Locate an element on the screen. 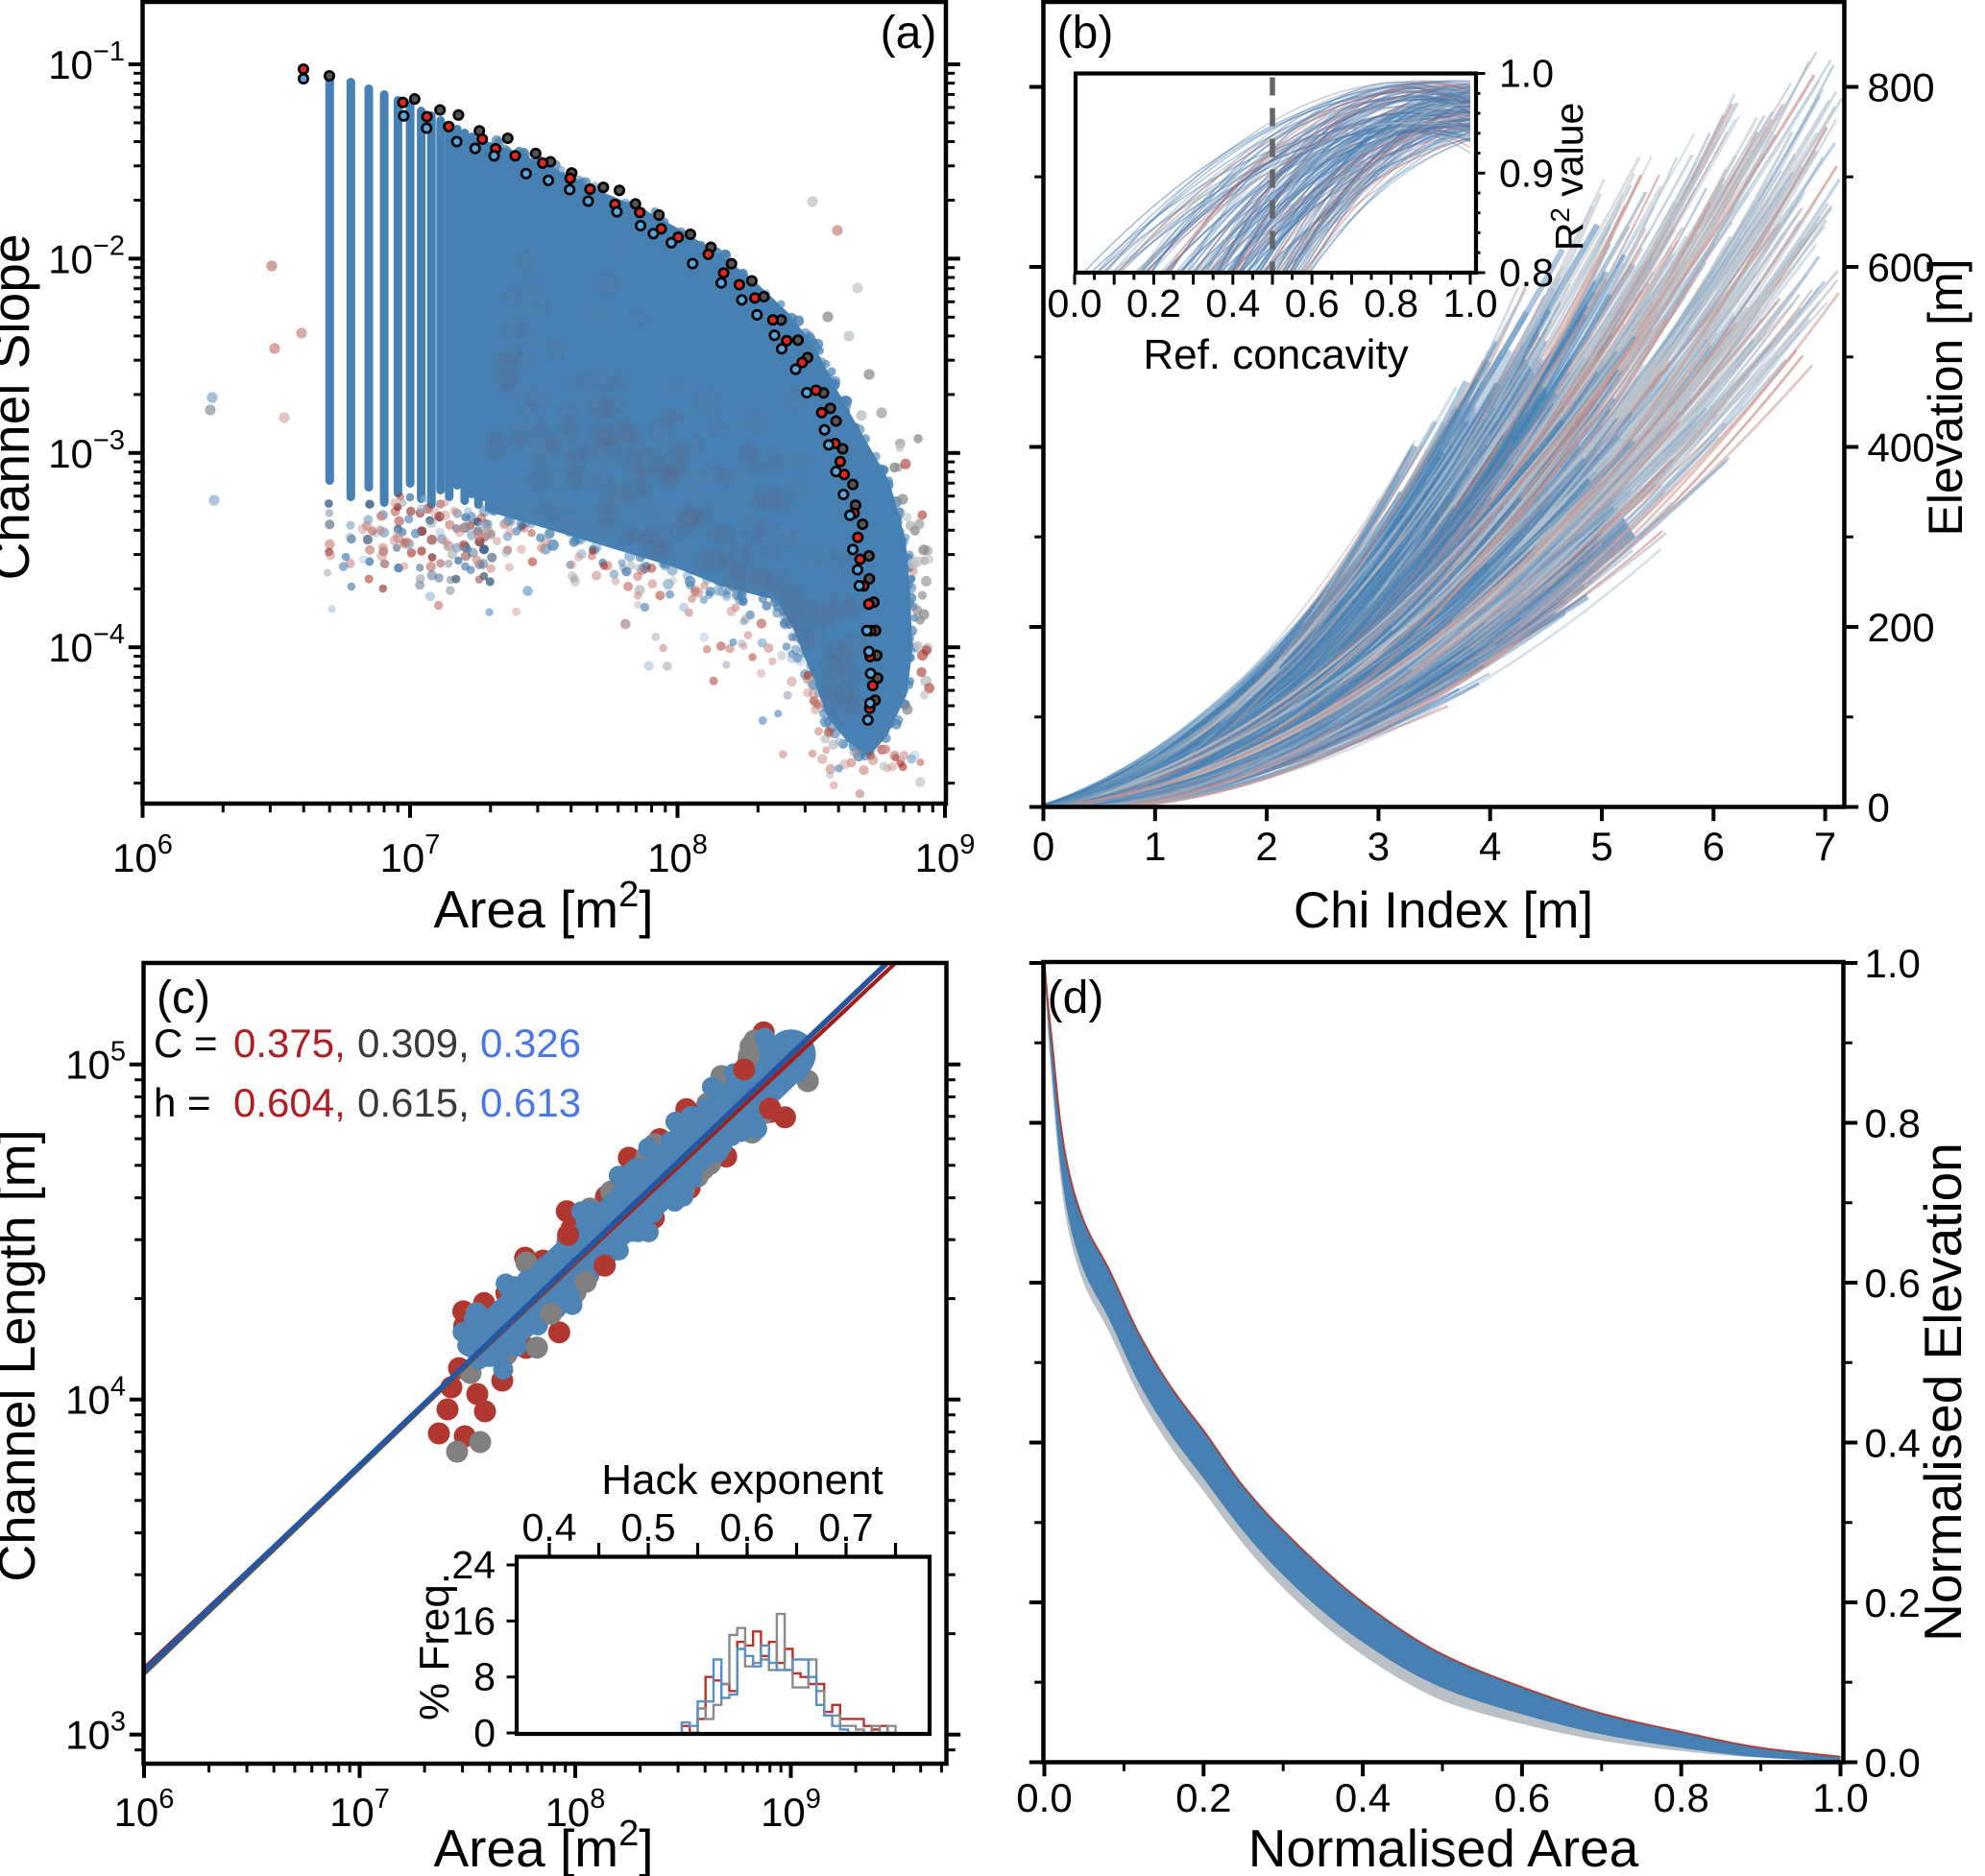 The image size is (1985, 1876). svg-text: h = is located at coordinates (183, 1103).